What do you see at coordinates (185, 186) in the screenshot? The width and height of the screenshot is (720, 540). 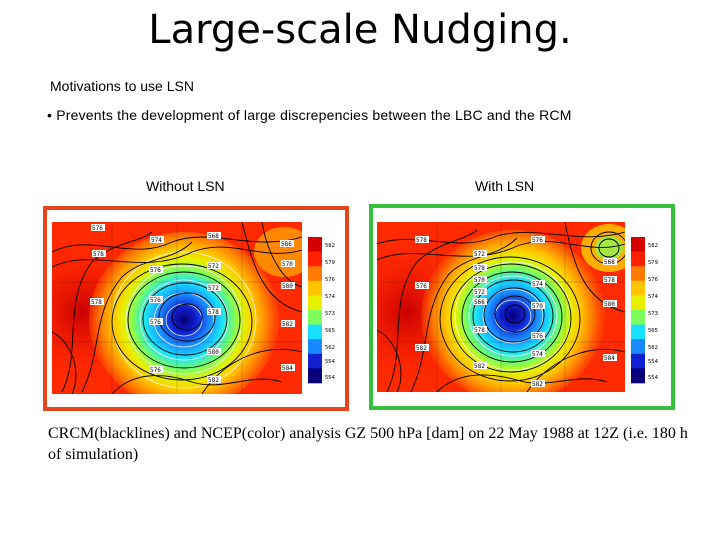 I see `panel-label-without-lsn: Without LSN` at bounding box center [185, 186].